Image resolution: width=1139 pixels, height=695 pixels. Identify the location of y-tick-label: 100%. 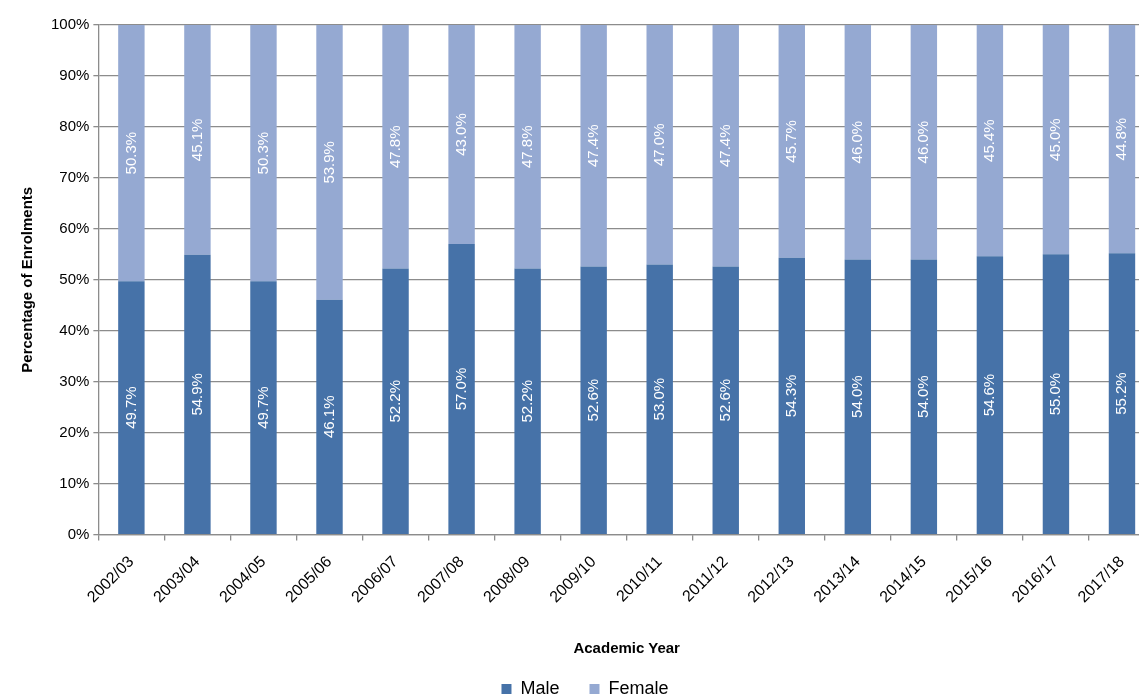
(70, 24).